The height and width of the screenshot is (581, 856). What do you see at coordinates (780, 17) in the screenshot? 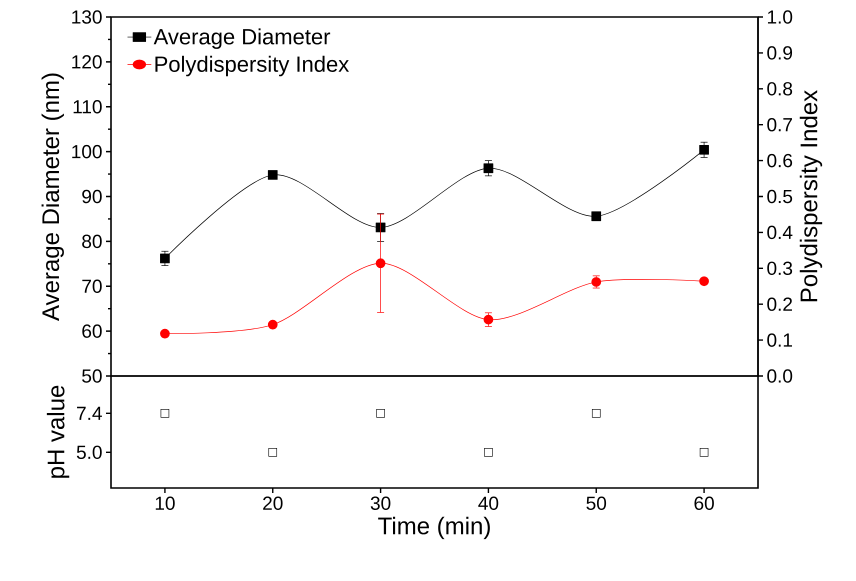
I see `y2-tick-label: 1.0` at bounding box center [780, 17].